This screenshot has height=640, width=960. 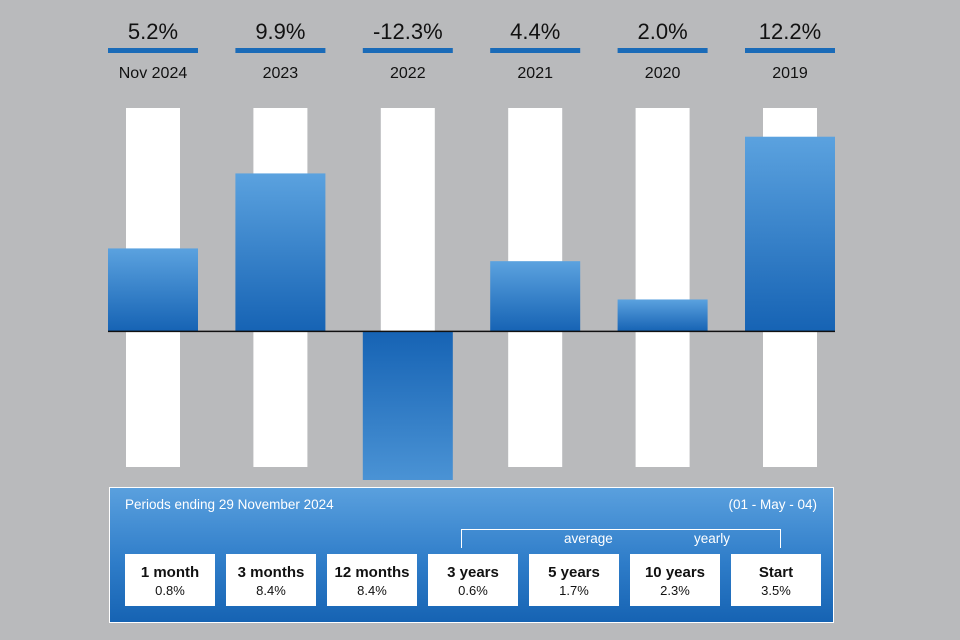 I want to click on period-value: 1.7%, so click(x=574, y=590).